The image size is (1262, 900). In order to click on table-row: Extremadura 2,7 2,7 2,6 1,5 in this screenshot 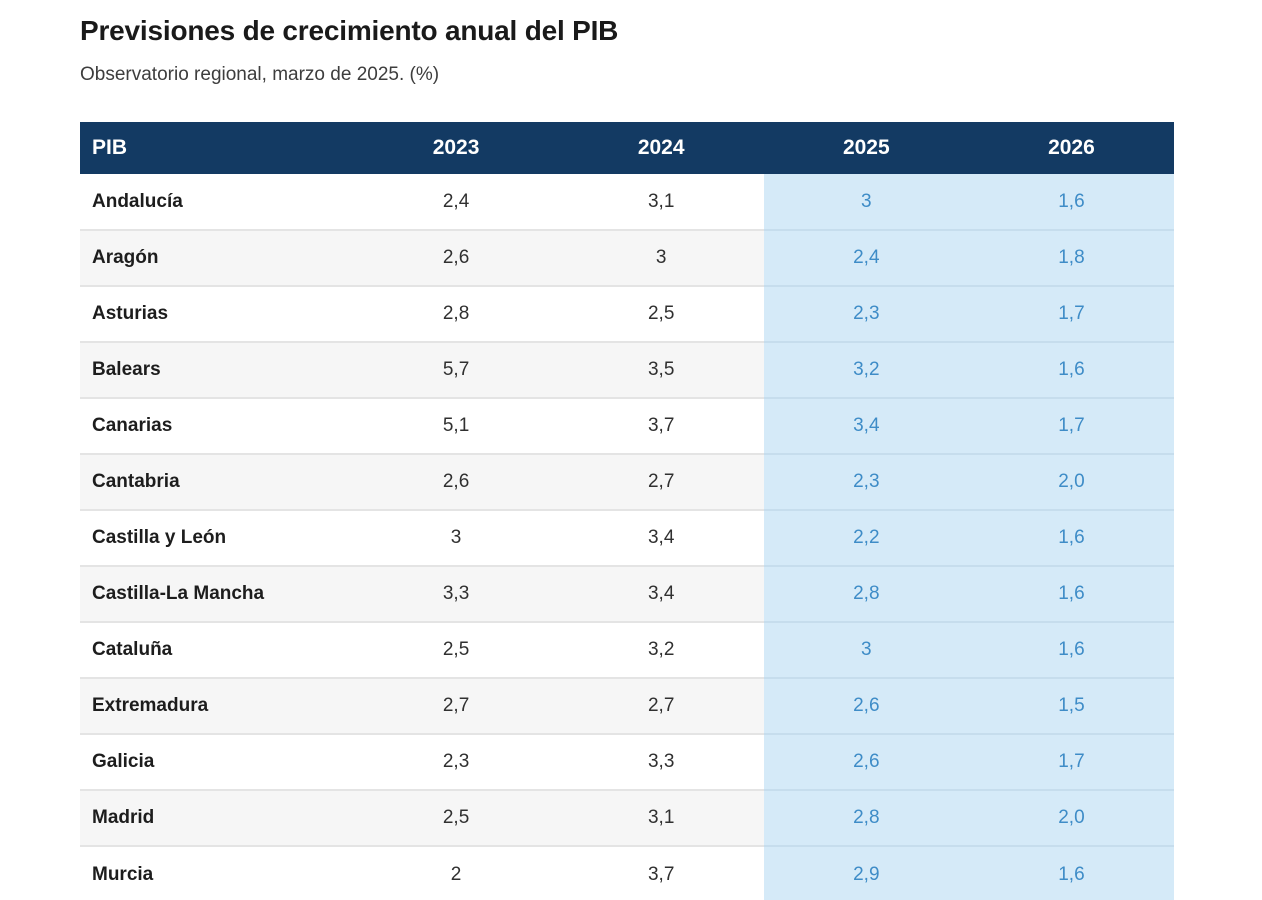, I will do `click(627, 705)`.